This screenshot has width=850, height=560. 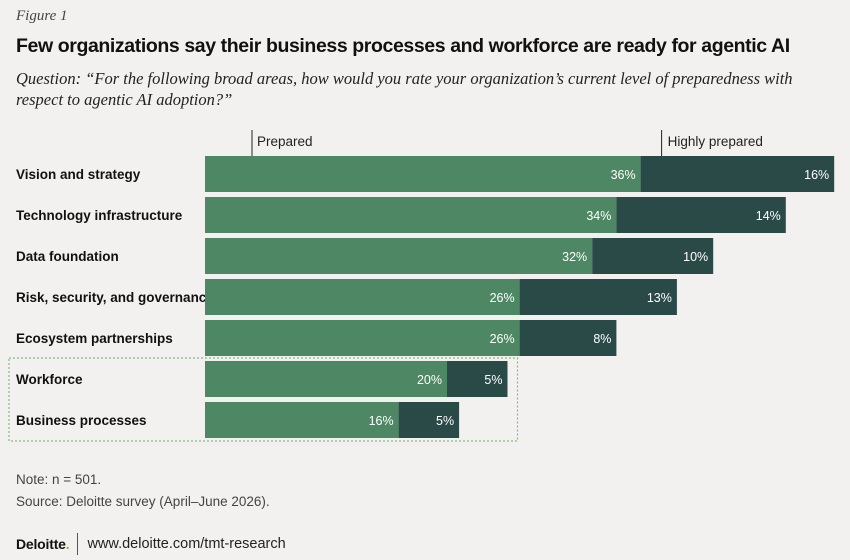 What do you see at coordinates (115, 297) in the screenshot?
I see `category-label-risk-security-and-governance: Risk, security, and governance` at bounding box center [115, 297].